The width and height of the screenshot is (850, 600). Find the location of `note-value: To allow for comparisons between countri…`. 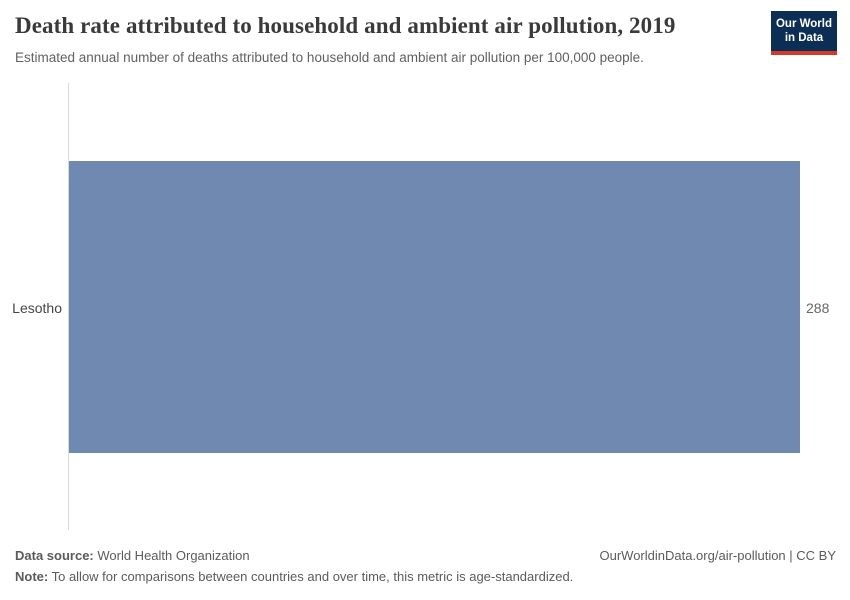

note-value: To allow for comparisons between countri… is located at coordinates (311, 576).